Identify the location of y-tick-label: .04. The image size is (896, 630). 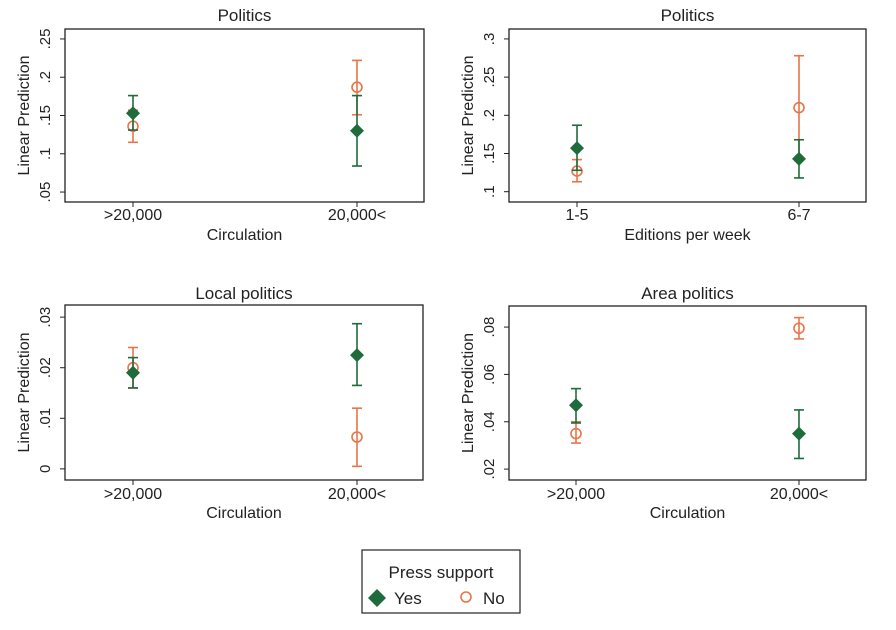
(489, 421).